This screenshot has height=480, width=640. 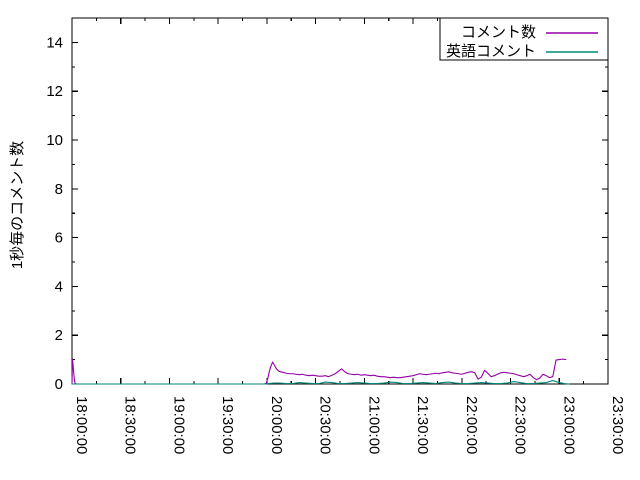 I want to click on legend-label-1: コメント数, so click(x=498, y=32).